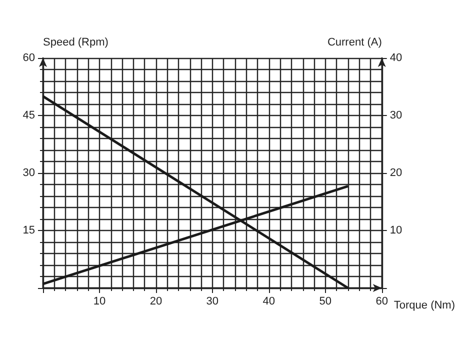 Image resolution: width=467 pixels, height=348 pixels. Describe the element at coordinates (325, 302) in the screenshot. I see `x-tick-label: 50` at that location.